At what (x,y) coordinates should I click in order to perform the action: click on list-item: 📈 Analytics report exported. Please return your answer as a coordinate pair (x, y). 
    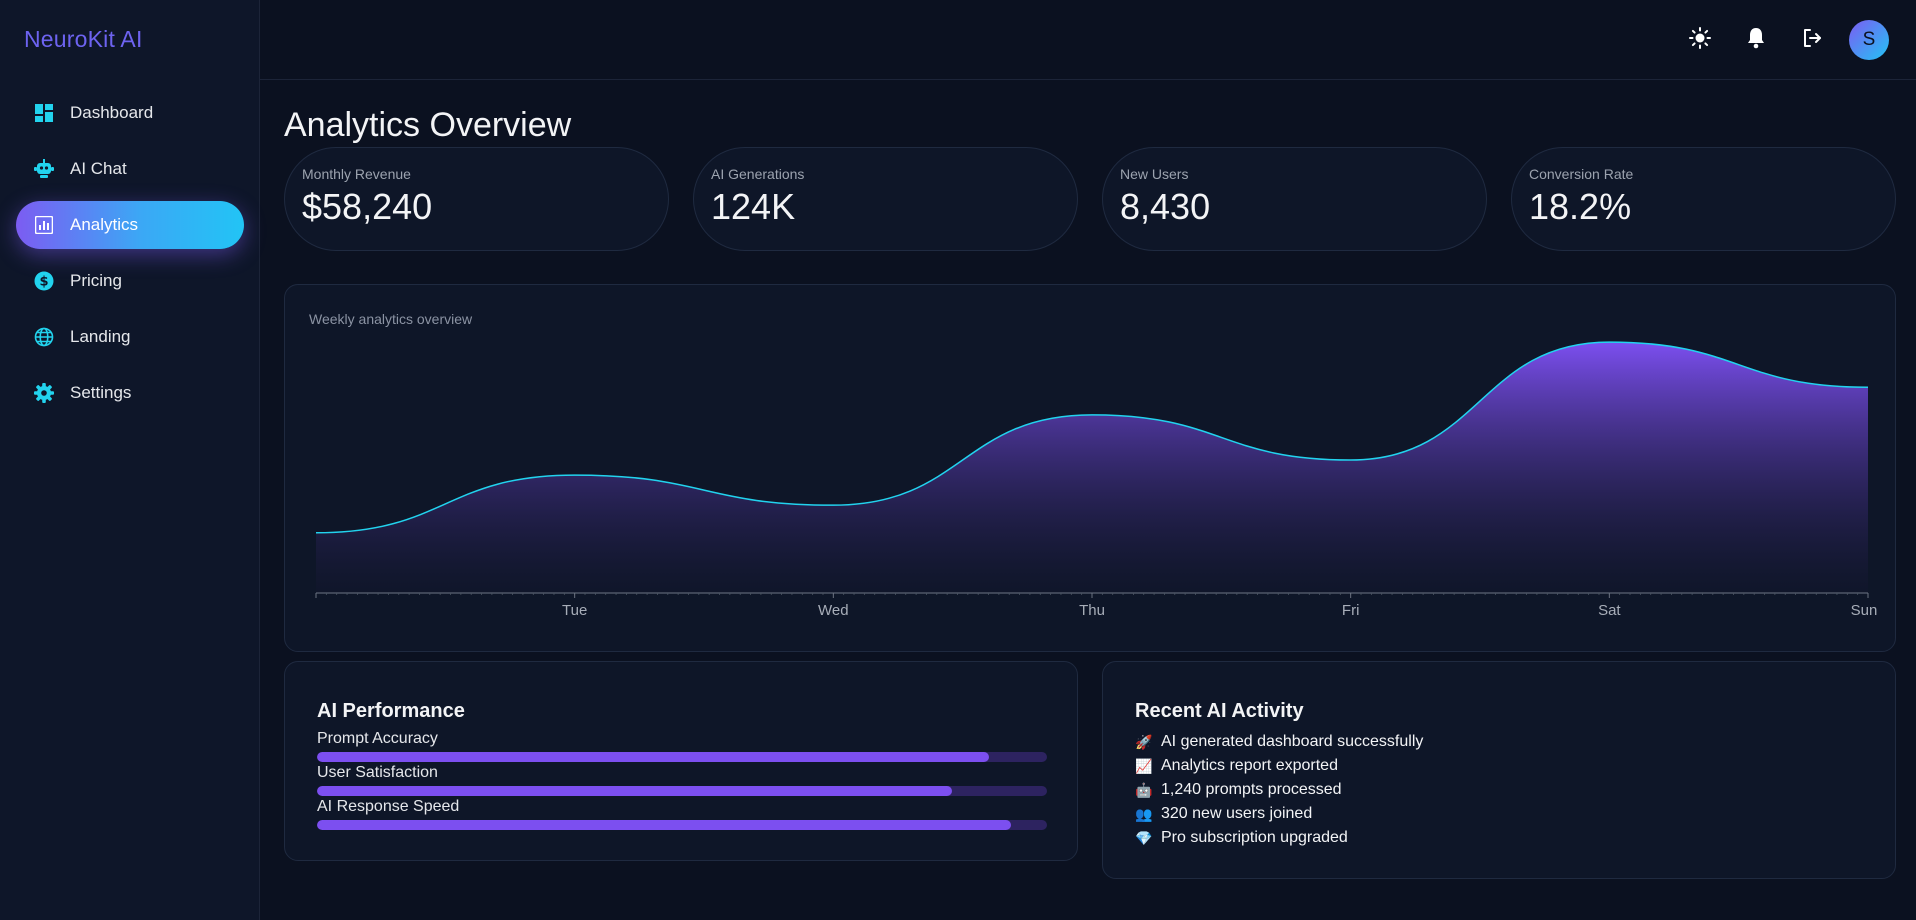
    Looking at the image, I should click on (1279, 766).